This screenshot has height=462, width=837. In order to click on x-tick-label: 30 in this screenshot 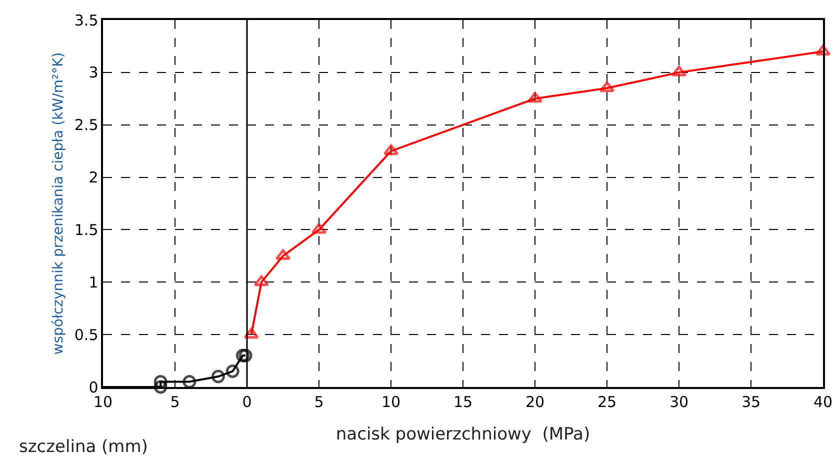, I will do `click(679, 401)`.